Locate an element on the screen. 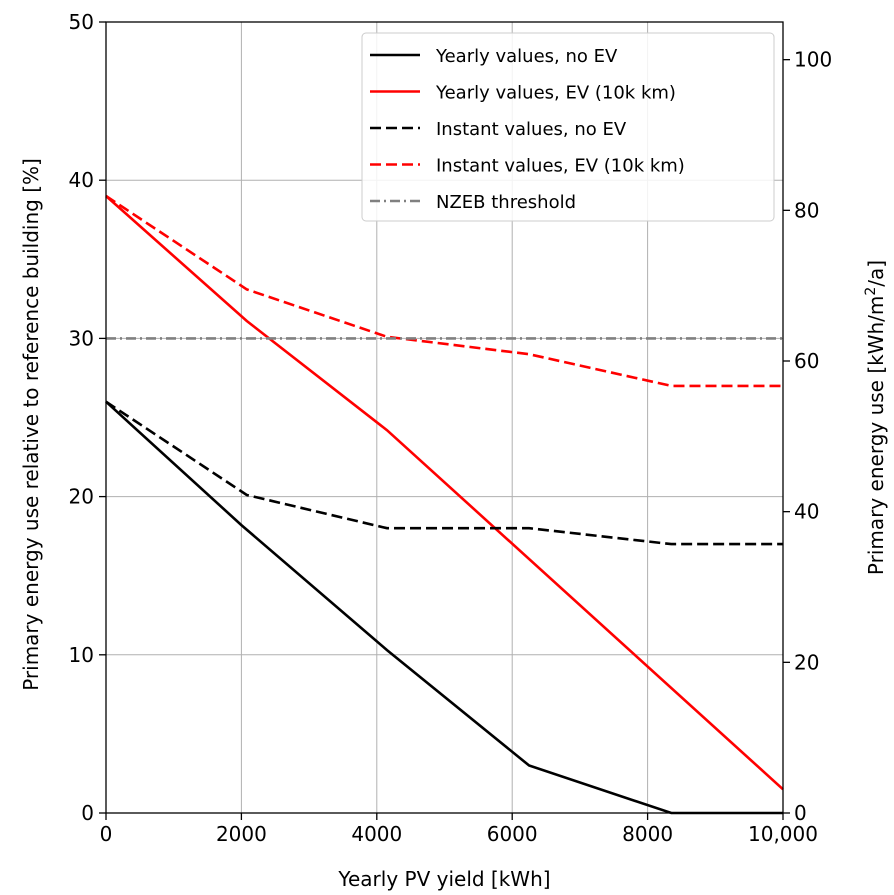 The height and width of the screenshot is (895, 894). y-right-axis-ticks: 0 20 40 60 80 100 is located at coordinates (807, 436).